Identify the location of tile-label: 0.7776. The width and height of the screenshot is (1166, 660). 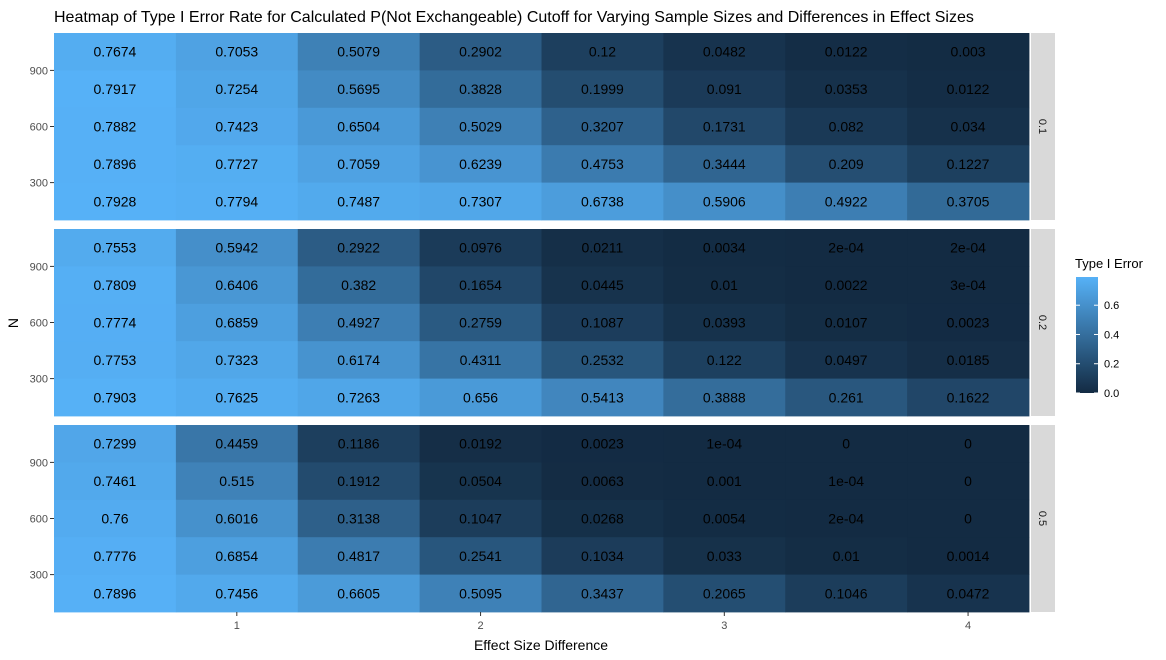
(115, 556).